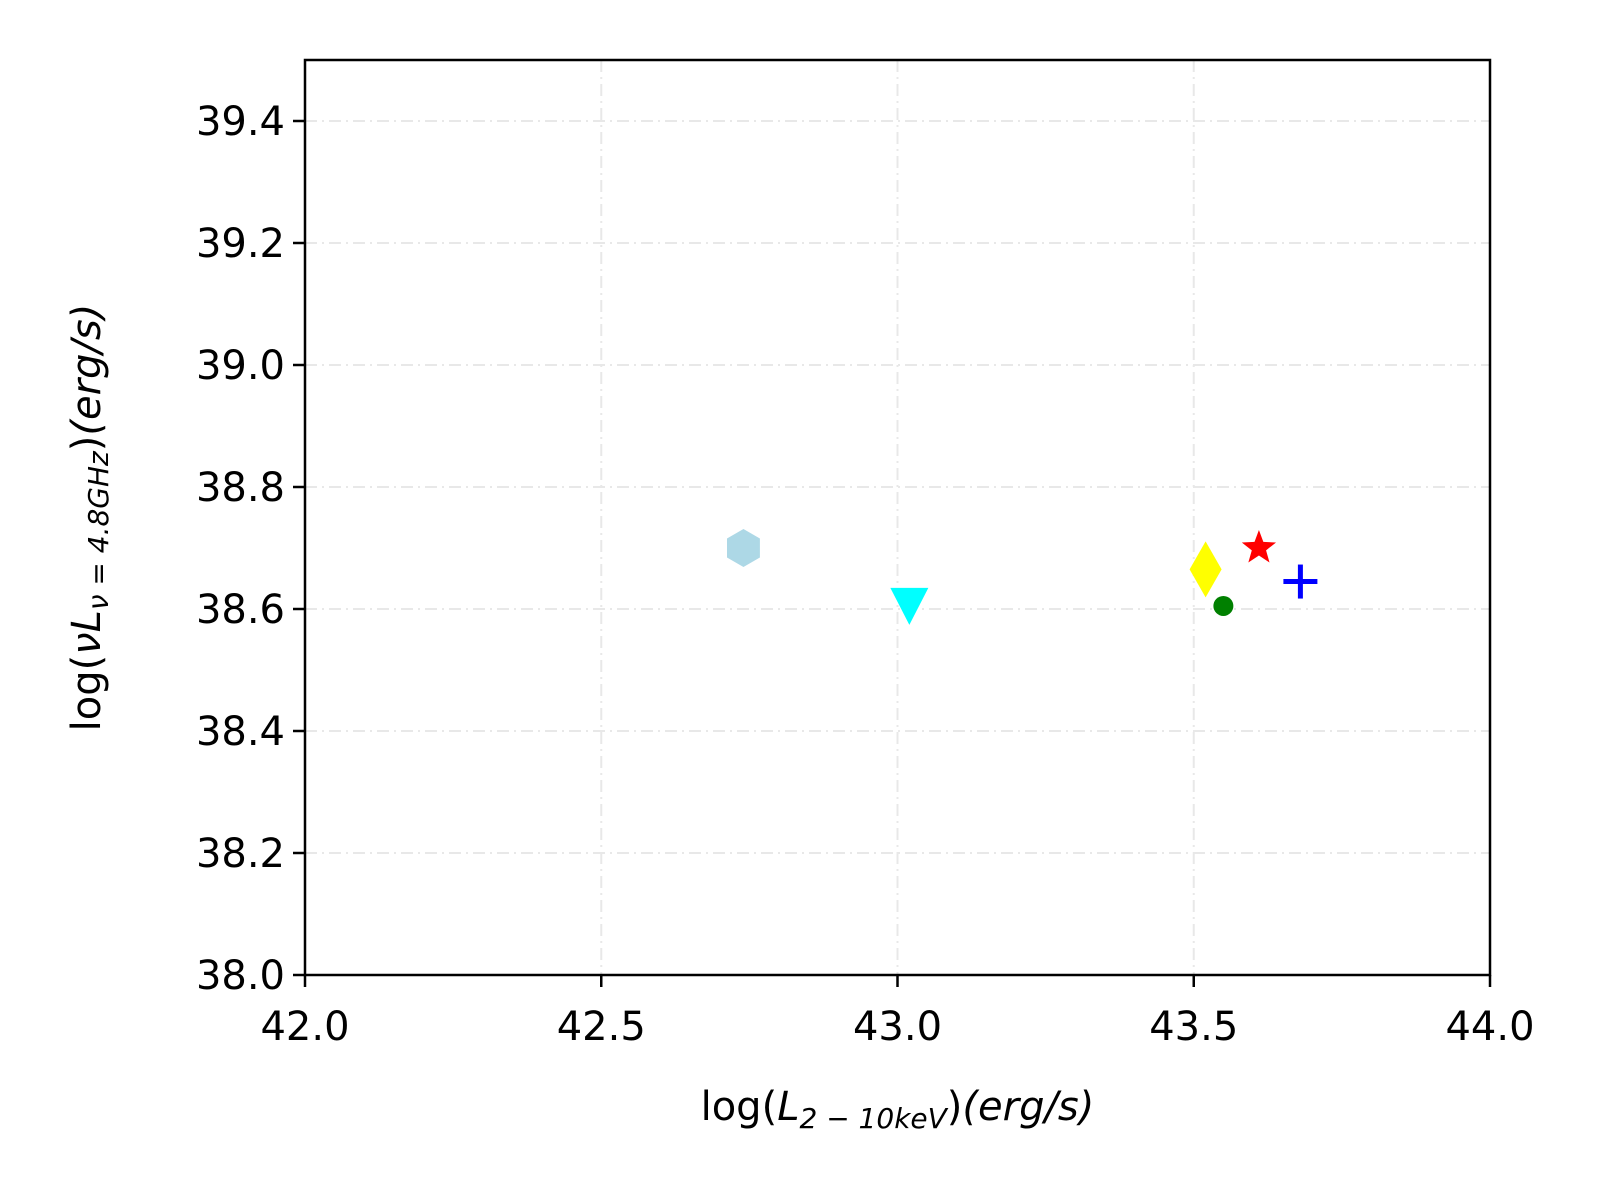 This screenshot has width=1600, height=1200. What do you see at coordinates (240, 122) in the screenshot?
I see `y-tick-label: 39.4` at bounding box center [240, 122].